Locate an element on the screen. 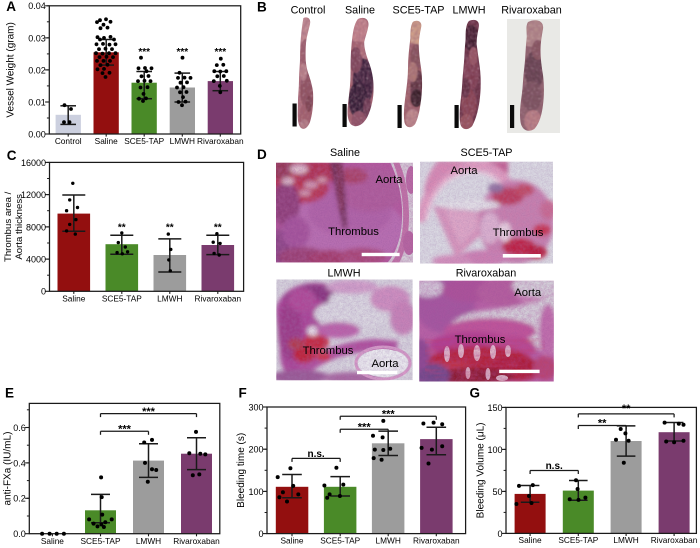  svg-text: Thrombus area / is located at coordinates (8, 226).